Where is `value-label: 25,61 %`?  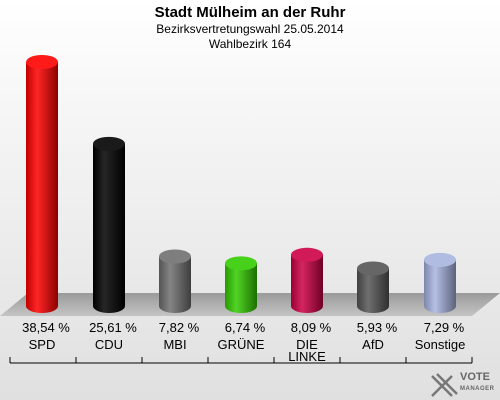 value-label: 25,61 % is located at coordinates (113, 327).